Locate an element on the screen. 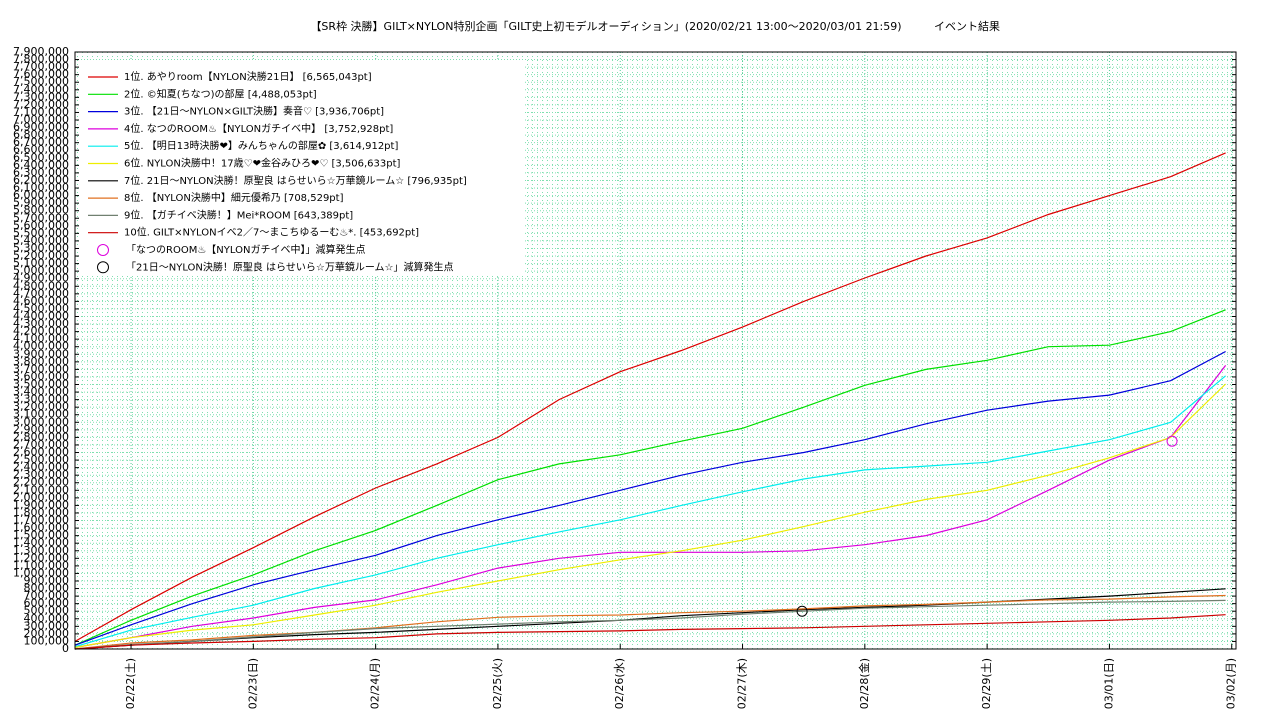  y-tick-label: 3,200,000 is located at coordinates (41, 406).